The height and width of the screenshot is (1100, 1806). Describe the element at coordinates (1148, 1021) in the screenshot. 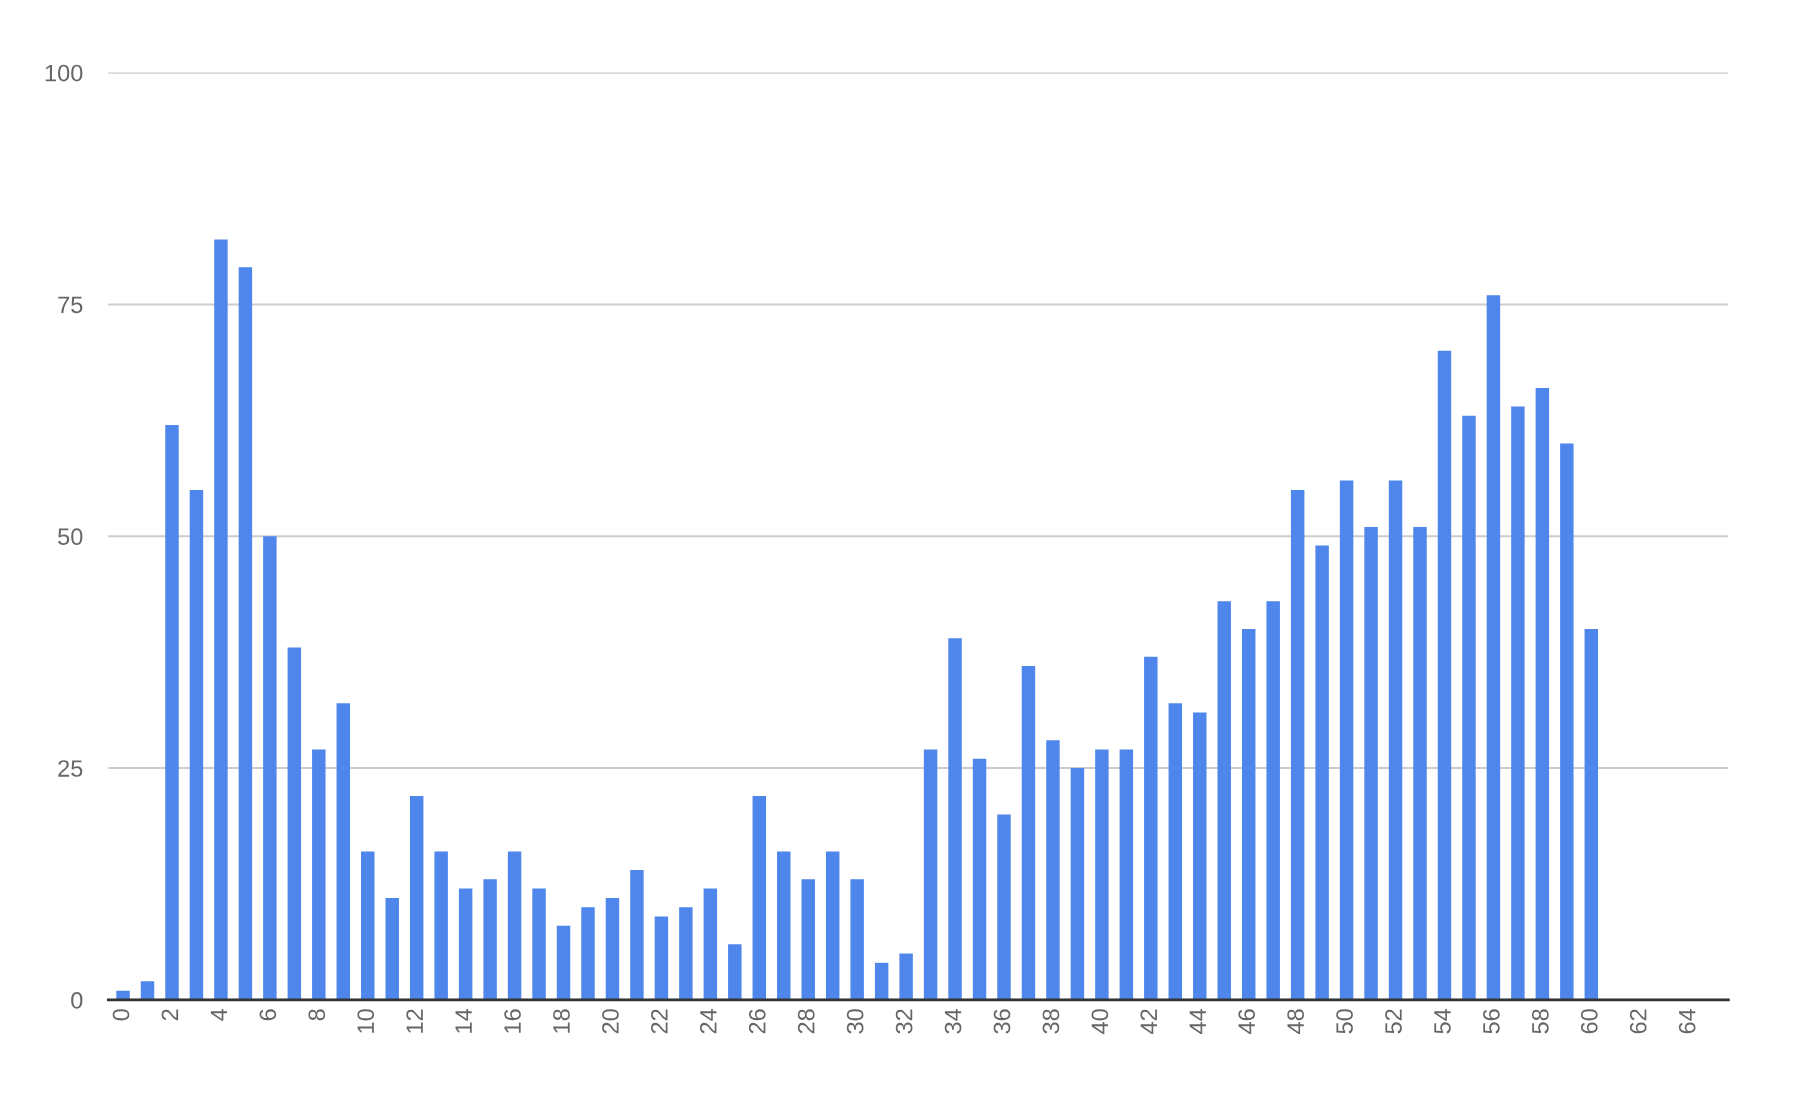

I see `x-tick-label: 42` at that location.